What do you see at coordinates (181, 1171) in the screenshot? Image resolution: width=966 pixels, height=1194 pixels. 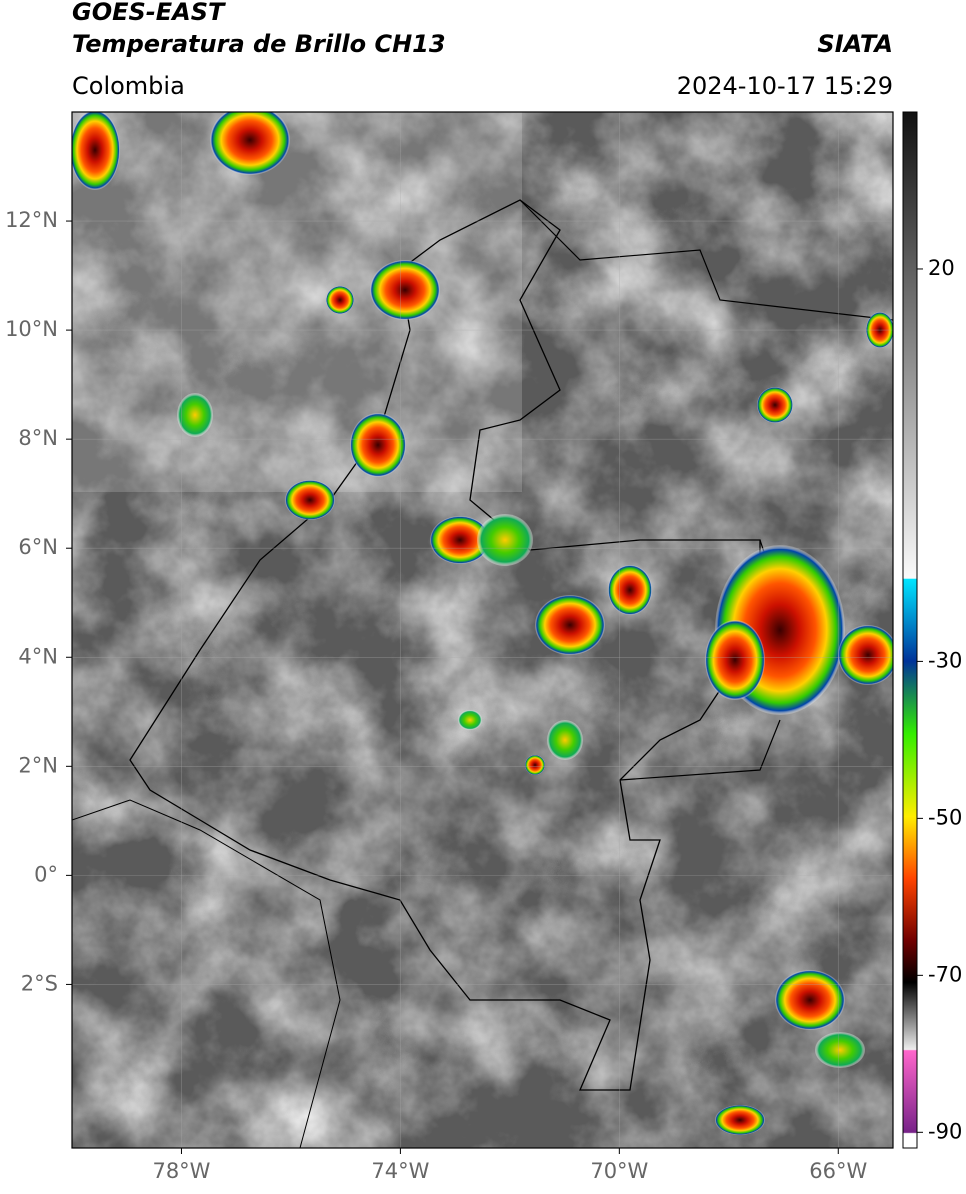 I see `x-tick-label: 78°W` at bounding box center [181, 1171].